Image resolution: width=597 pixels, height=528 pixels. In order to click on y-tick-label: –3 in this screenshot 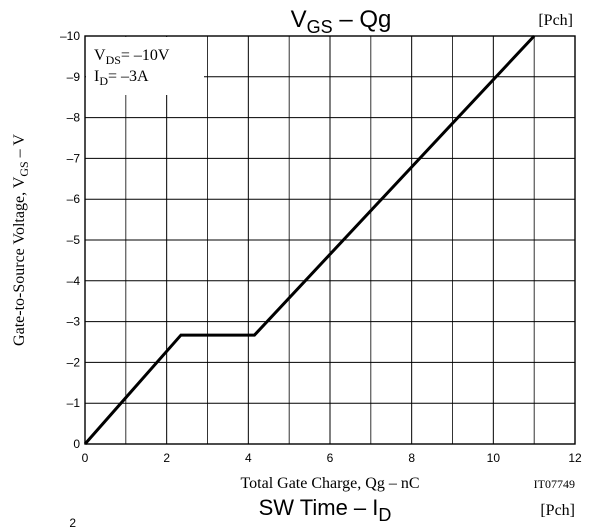, I will do `click(74, 322)`.